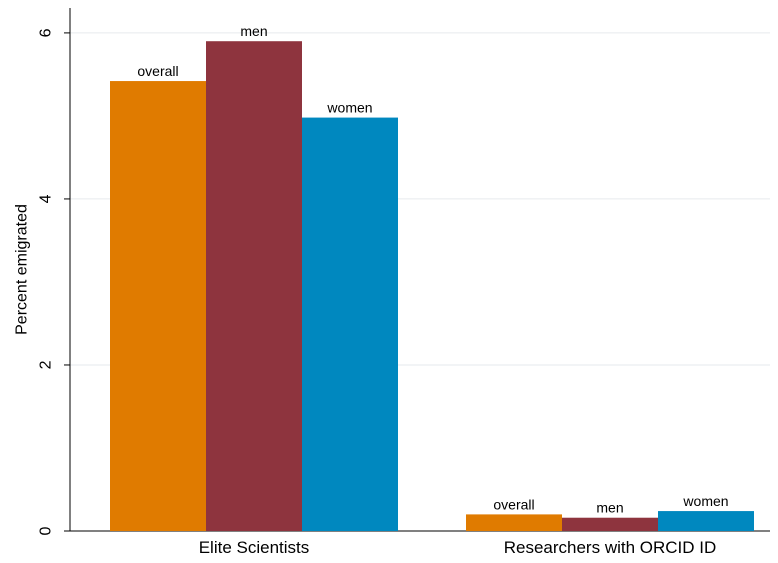  Describe the element at coordinates (46, 530) in the screenshot. I see `y-tick-label-0: 0` at that location.